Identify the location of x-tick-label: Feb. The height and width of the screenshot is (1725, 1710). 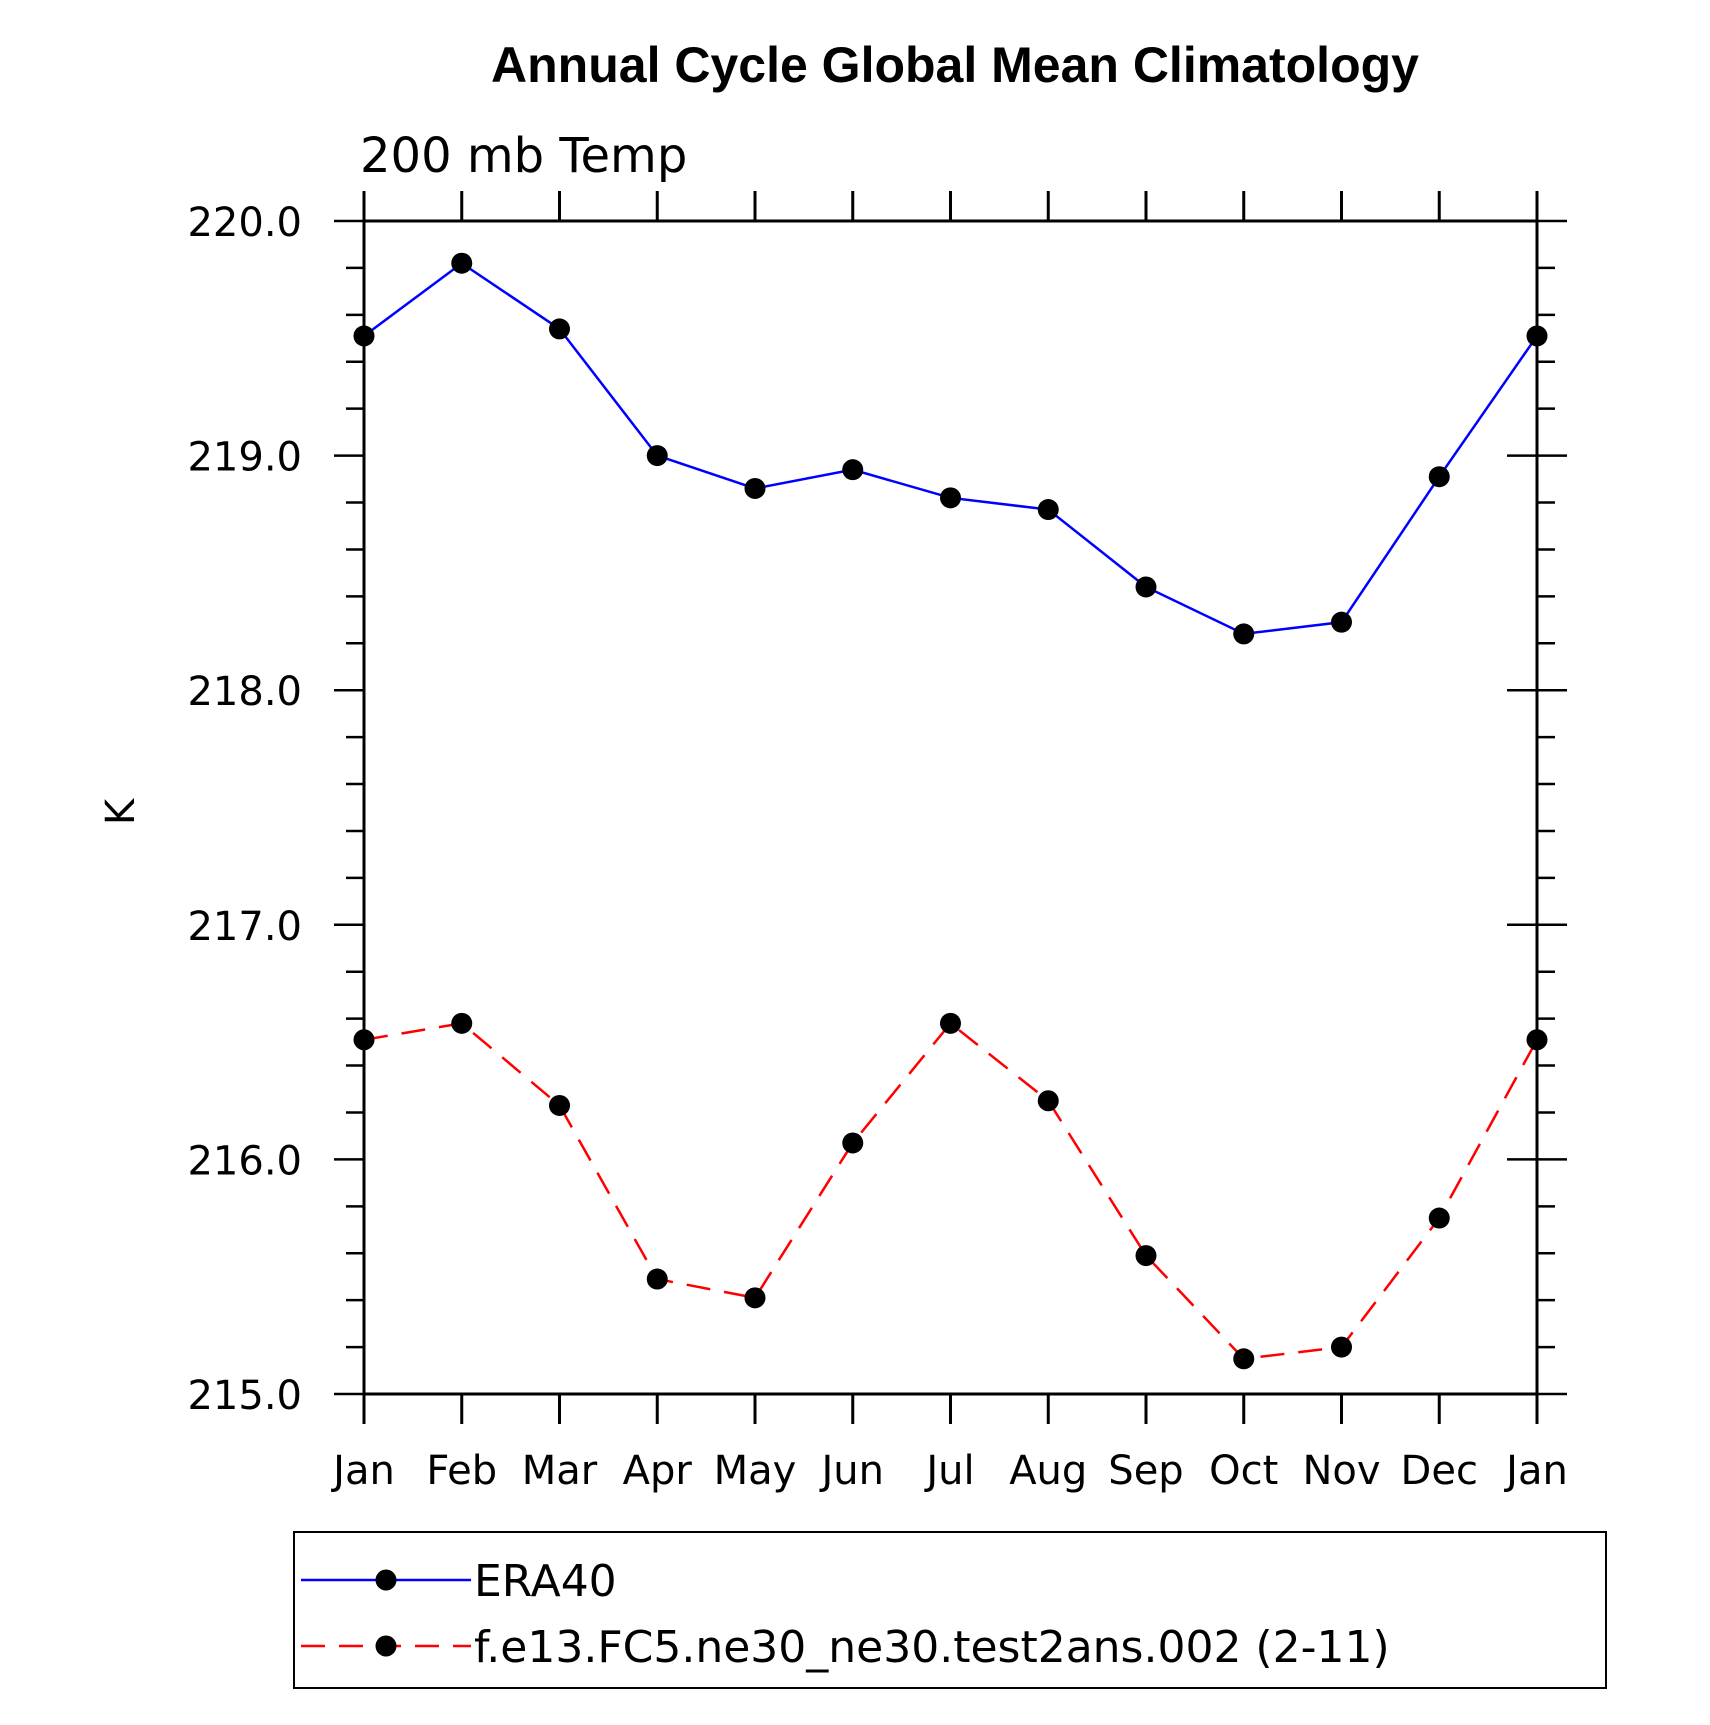
(461, 1471).